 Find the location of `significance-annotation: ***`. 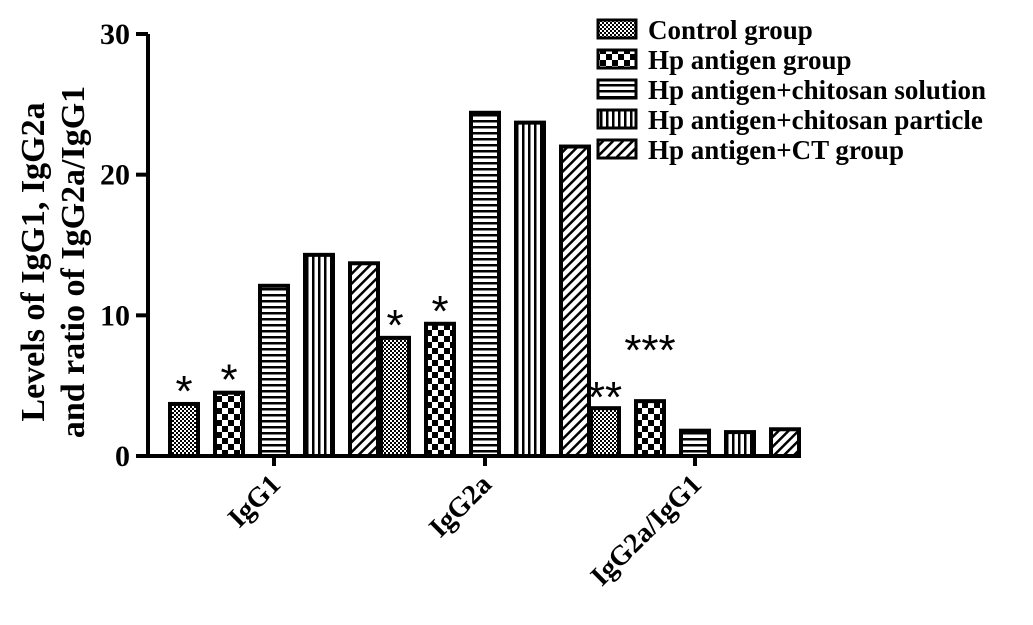

significance-annotation: *** is located at coordinates (649, 350).